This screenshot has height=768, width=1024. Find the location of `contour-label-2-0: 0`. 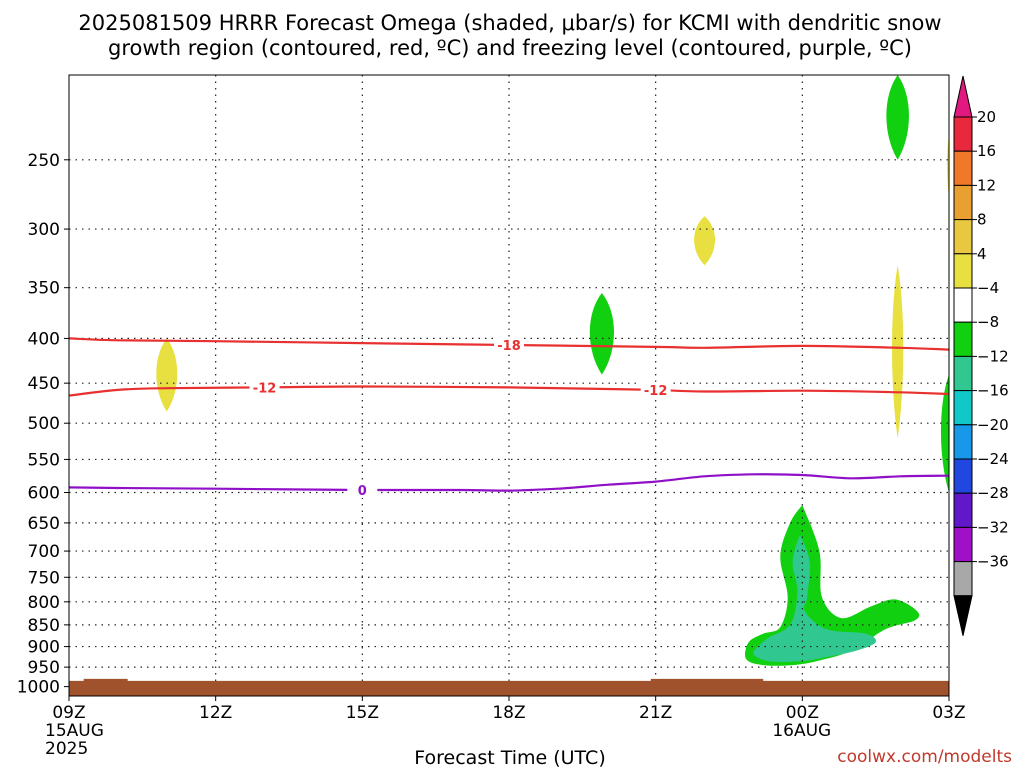

contour-label-2-0: 0 is located at coordinates (362, 491).